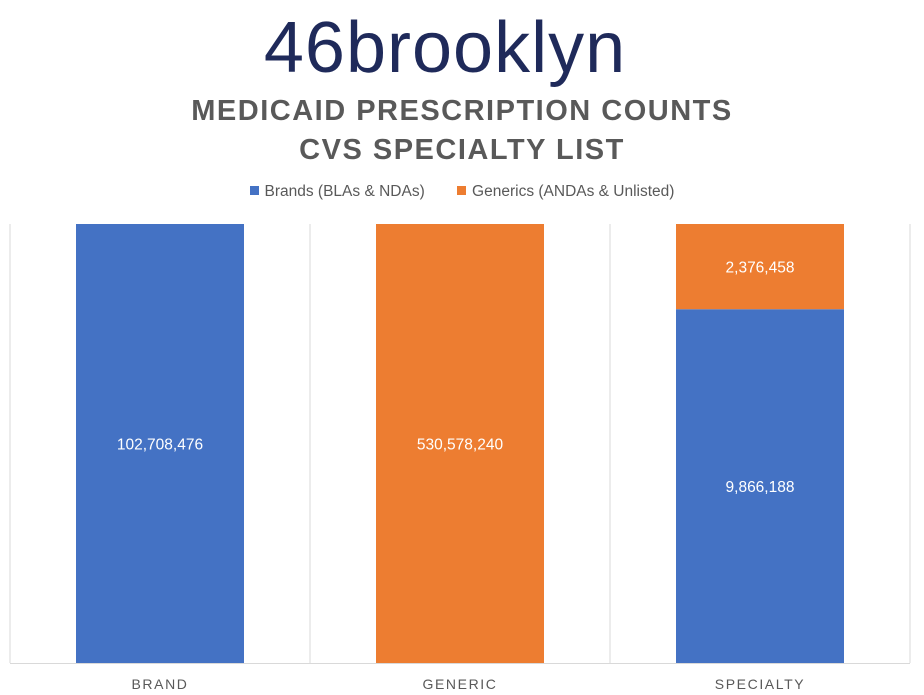 The width and height of the screenshot is (924, 695). I want to click on legend-label-brands: Brands (BLAs & NDAs), so click(344, 191).